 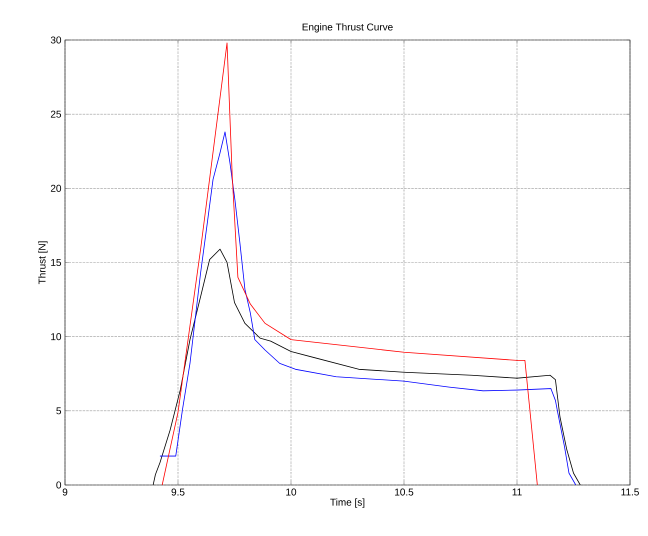 I want to click on x-tick-label: 11, so click(x=517, y=492).